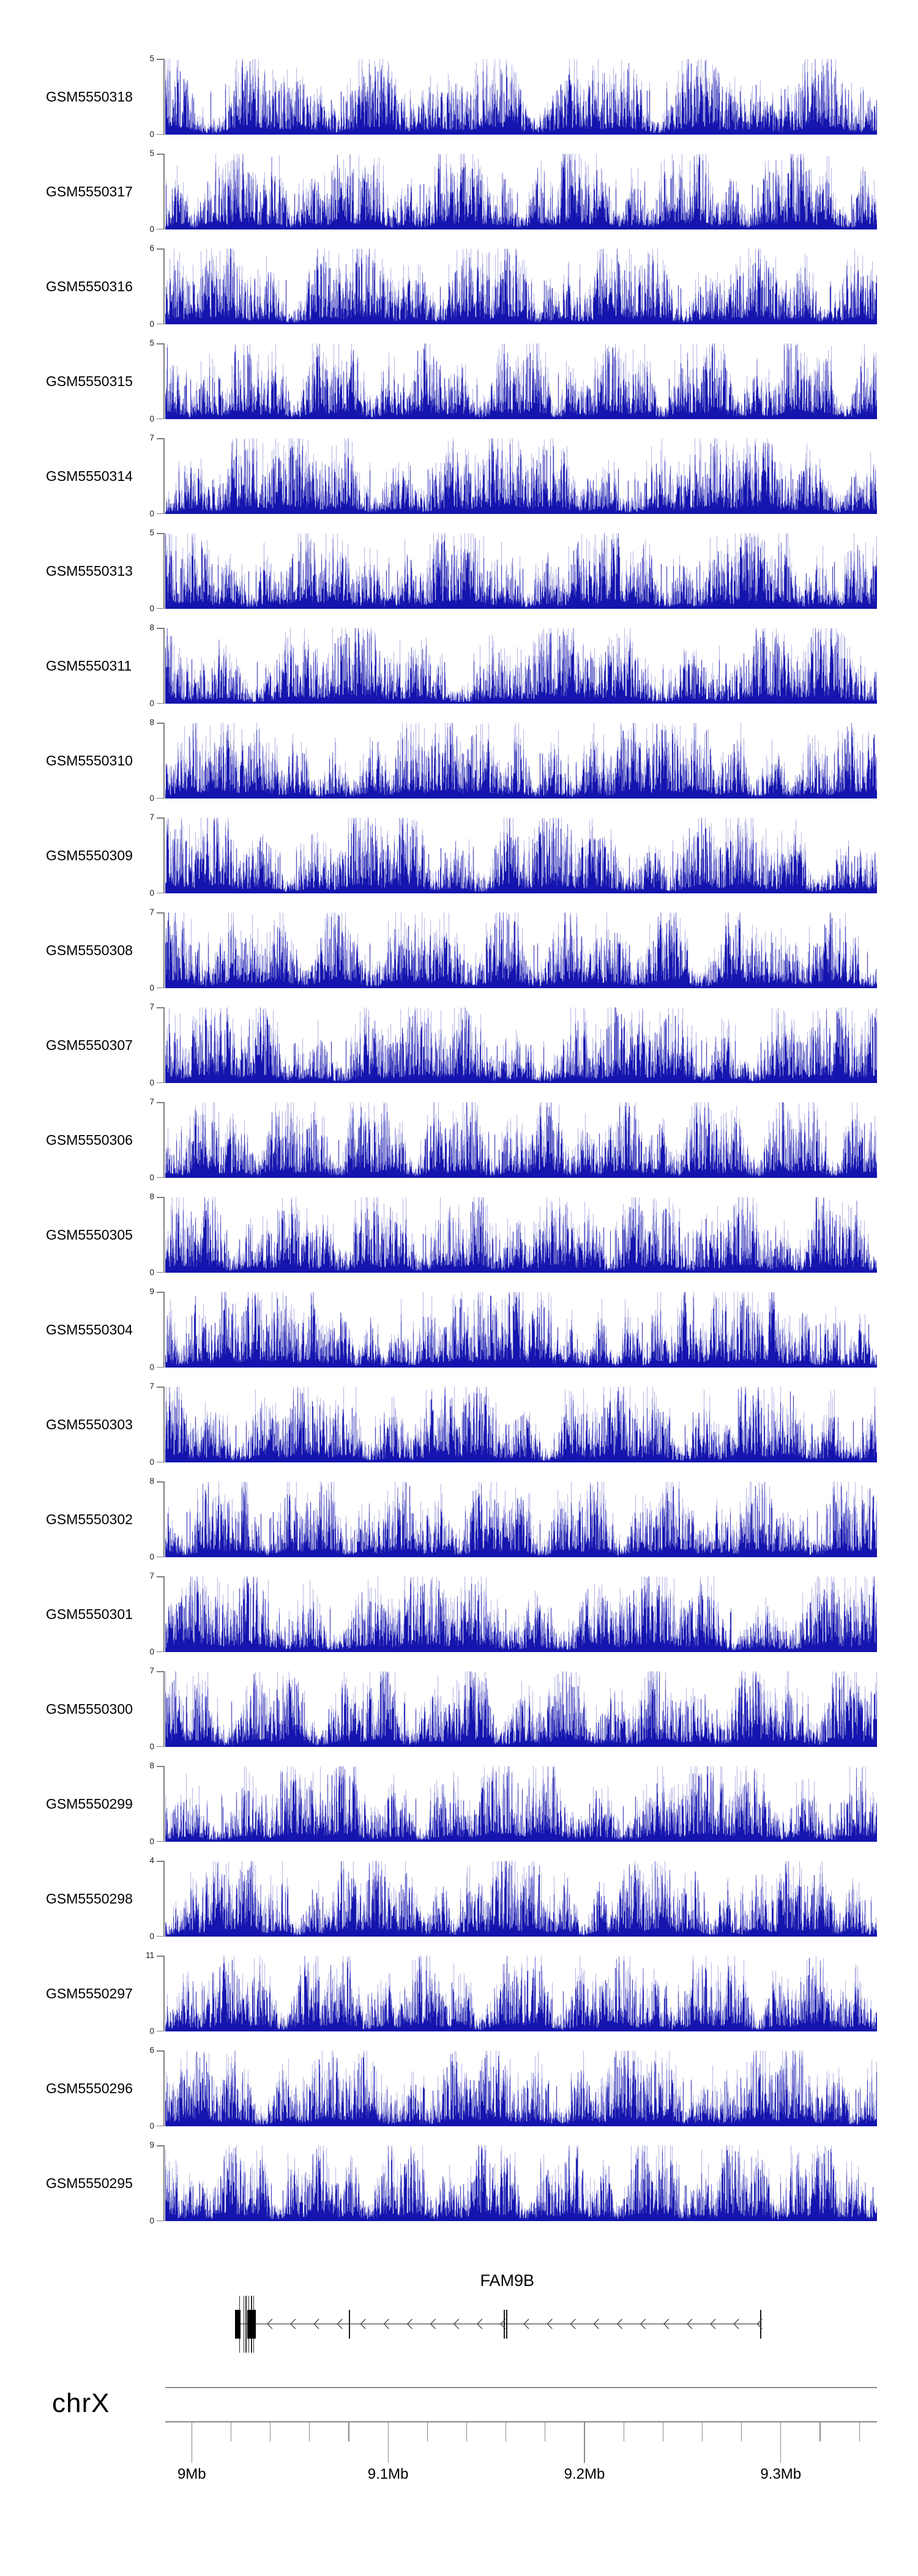 The height and width of the screenshot is (2576, 918). Describe the element at coordinates (89, 1898) in the screenshot. I see `track-label: GSM5550298` at that location.